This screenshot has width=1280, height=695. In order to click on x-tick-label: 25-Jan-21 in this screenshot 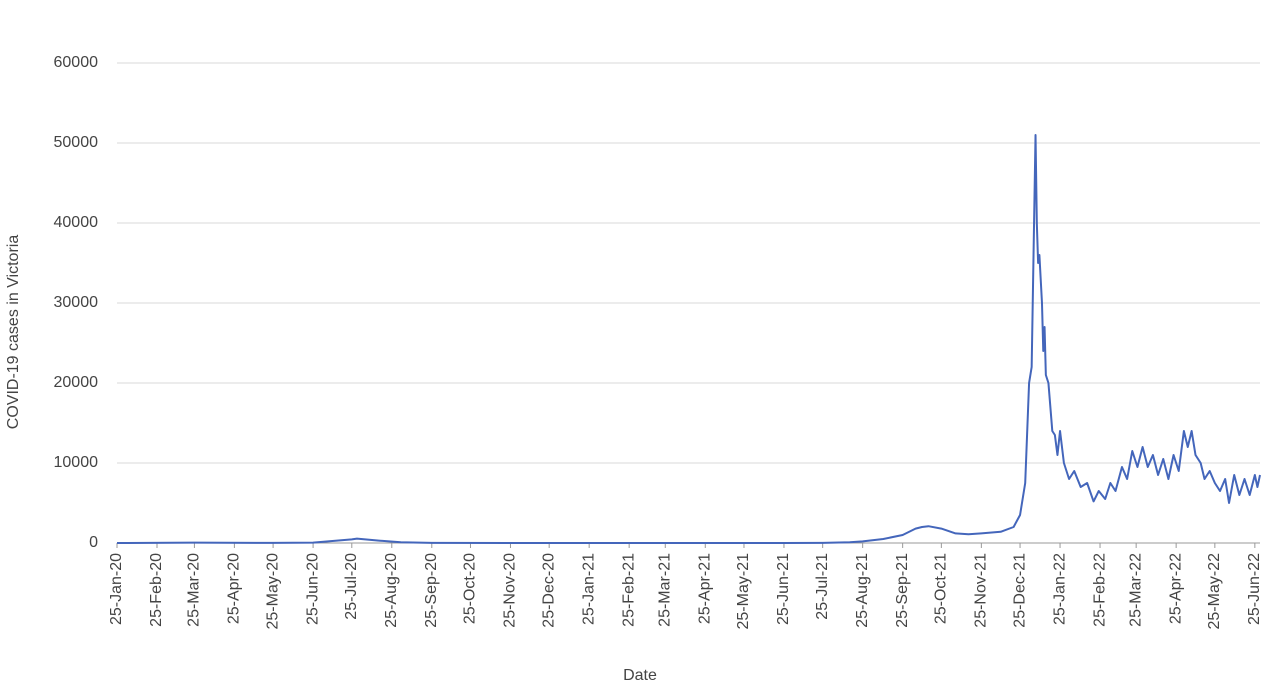, I will do `click(588, 589)`.